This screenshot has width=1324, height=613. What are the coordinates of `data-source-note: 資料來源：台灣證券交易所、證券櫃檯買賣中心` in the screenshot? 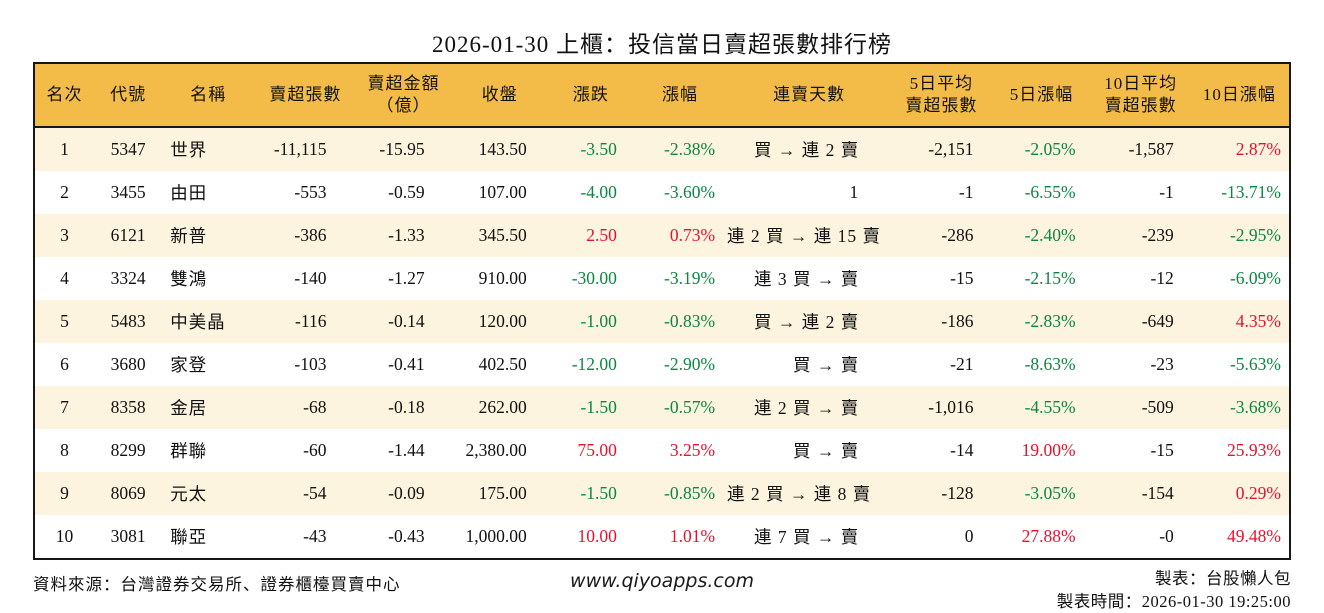 It's located at (217, 584).